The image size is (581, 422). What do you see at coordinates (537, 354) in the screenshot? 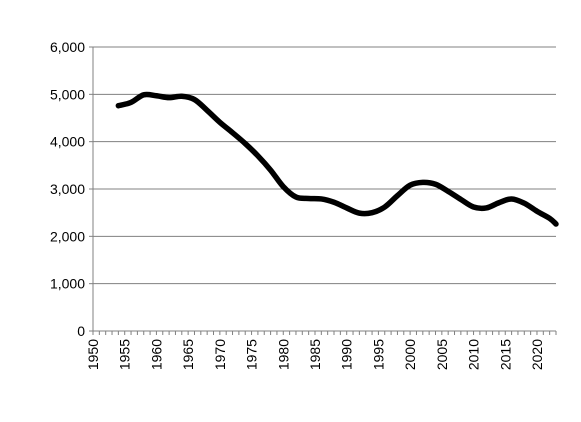
I see `x-tick-label: 2020` at bounding box center [537, 354].